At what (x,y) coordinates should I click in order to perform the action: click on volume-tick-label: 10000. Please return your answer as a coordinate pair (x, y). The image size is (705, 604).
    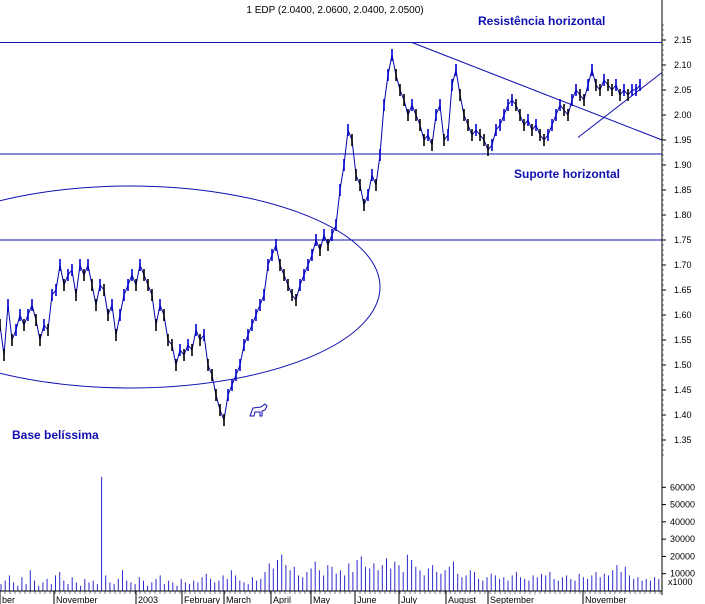
    Looking at the image, I should click on (682, 574).